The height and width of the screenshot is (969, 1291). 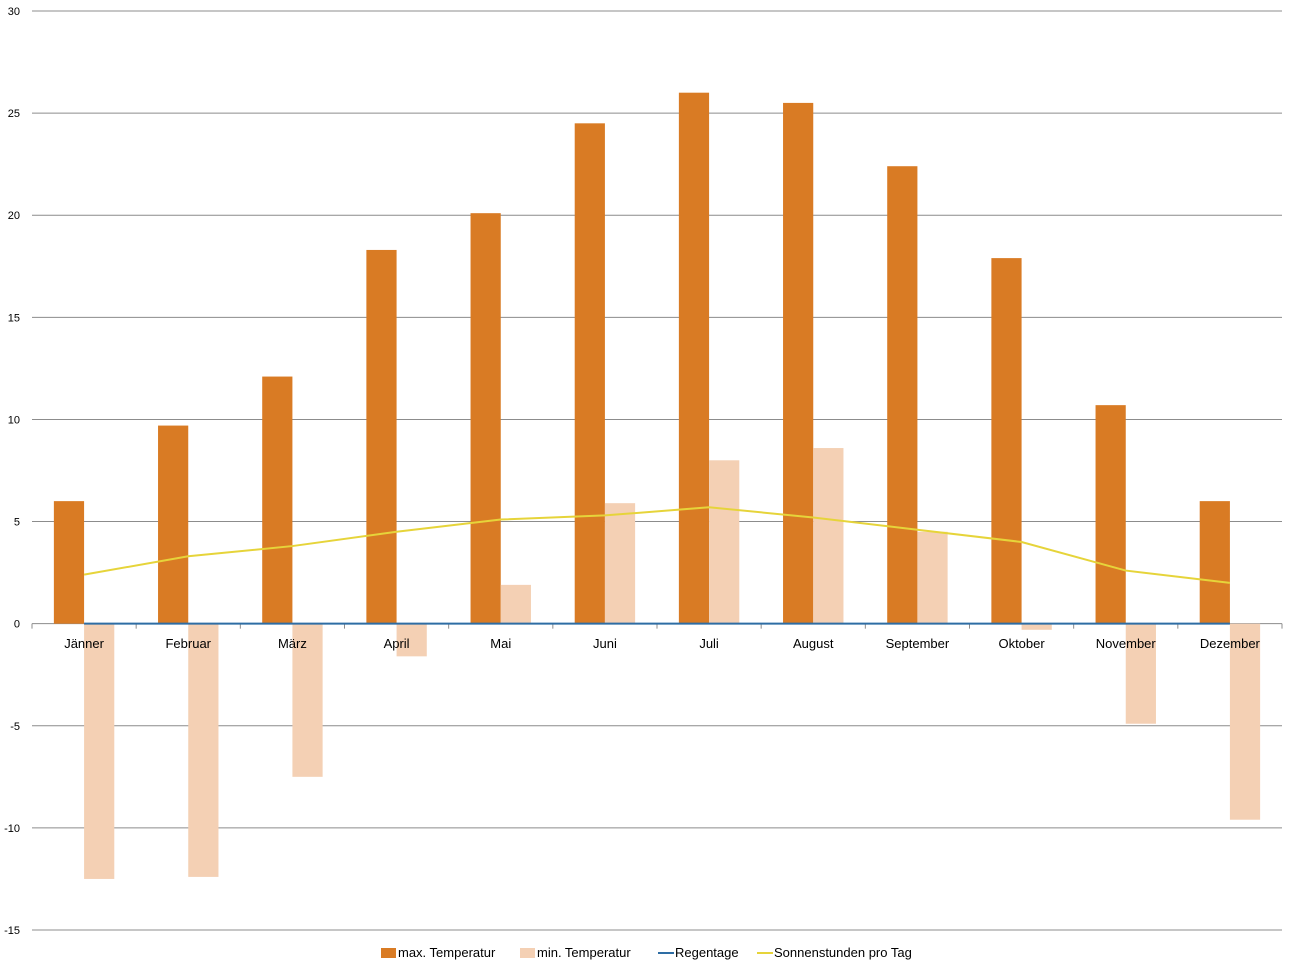 I want to click on legend-item: min. Temperatur, so click(x=575, y=952).